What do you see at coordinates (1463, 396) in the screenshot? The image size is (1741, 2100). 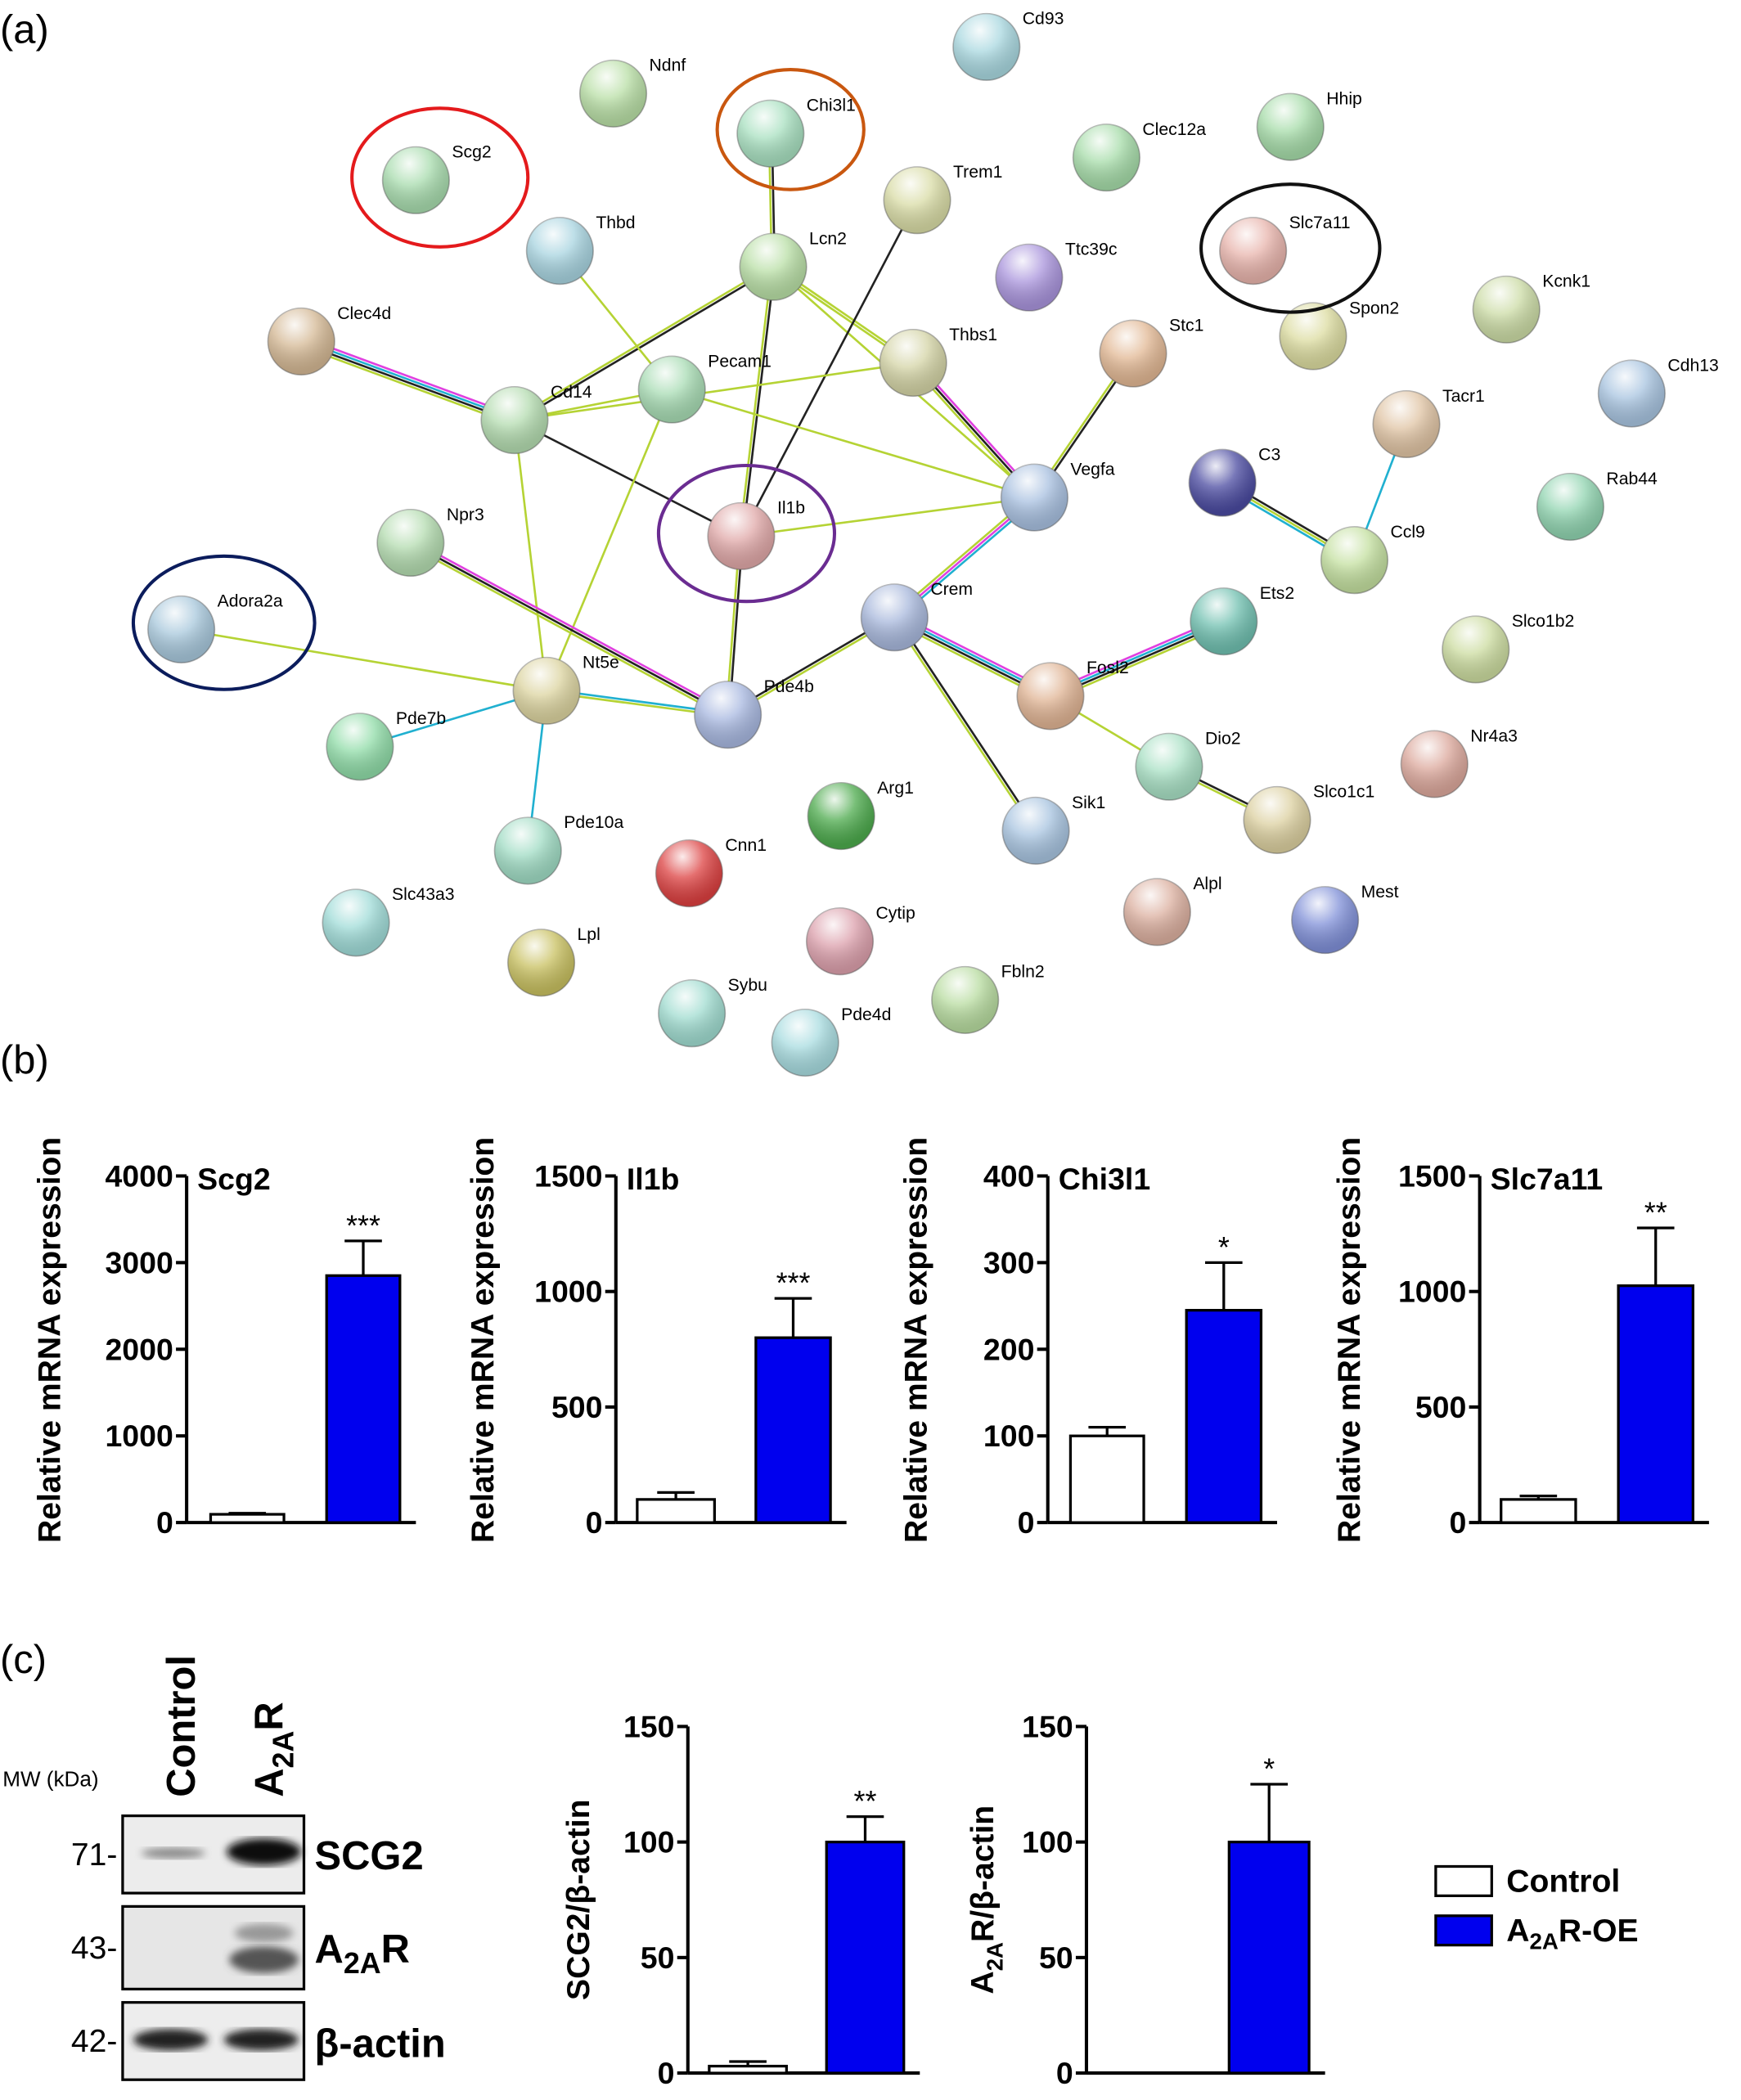 I see `node-label: Tacr1` at bounding box center [1463, 396].